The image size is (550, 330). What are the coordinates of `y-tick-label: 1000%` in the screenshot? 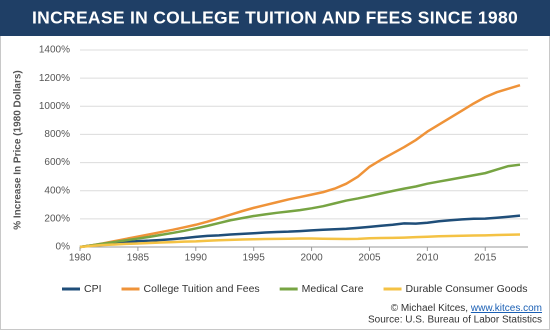 It's located at (54, 106).